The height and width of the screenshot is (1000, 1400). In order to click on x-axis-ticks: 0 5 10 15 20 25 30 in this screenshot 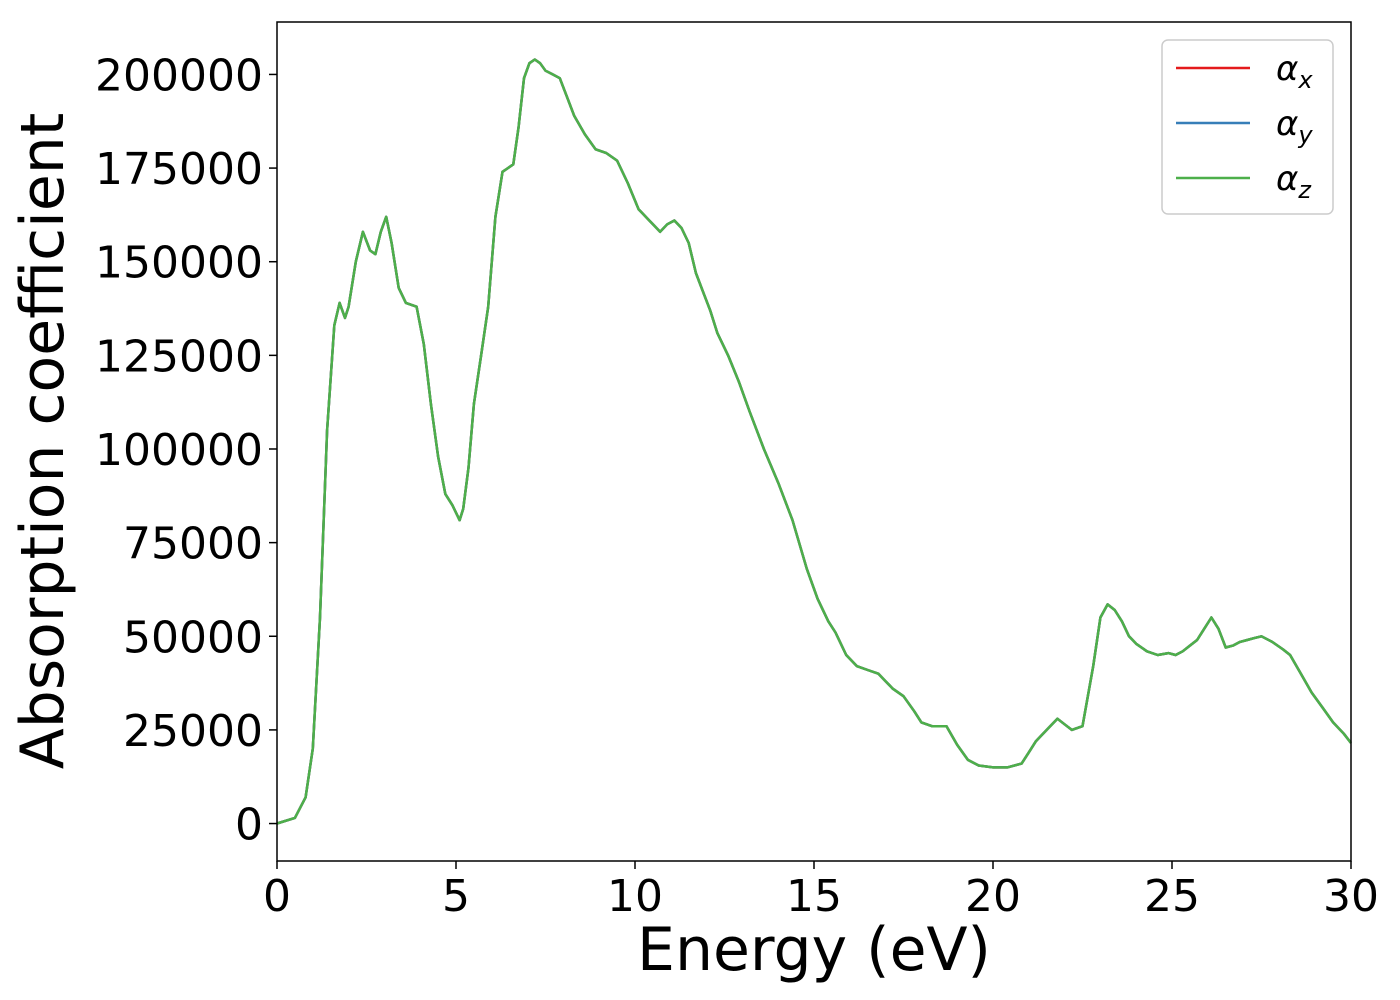, I will do `click(821, 891)`.